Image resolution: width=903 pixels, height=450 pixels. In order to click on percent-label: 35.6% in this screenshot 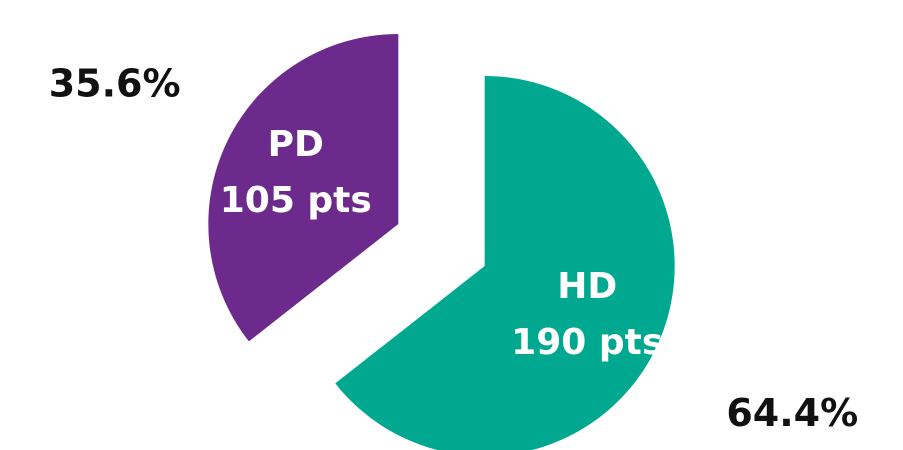, I will do `click(115, 84)`.